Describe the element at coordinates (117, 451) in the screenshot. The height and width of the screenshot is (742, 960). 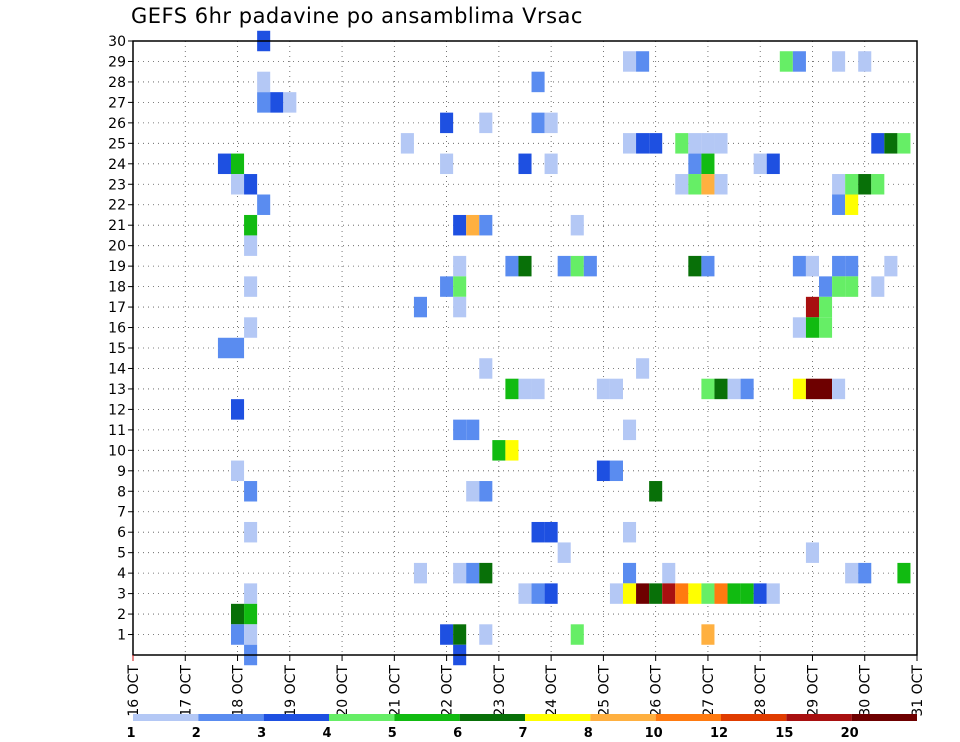
I see `y-tick-label: 10` at that location.